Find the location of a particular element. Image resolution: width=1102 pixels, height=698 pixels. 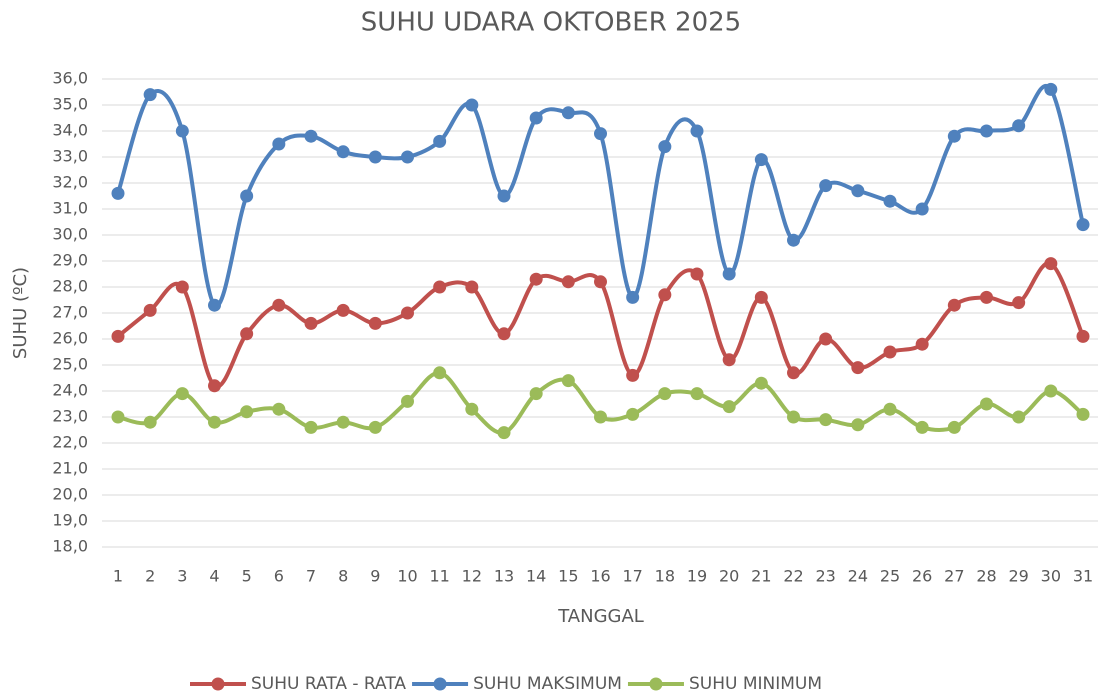

y-tick-label: 27,0 is located at coordinates (70, 312).